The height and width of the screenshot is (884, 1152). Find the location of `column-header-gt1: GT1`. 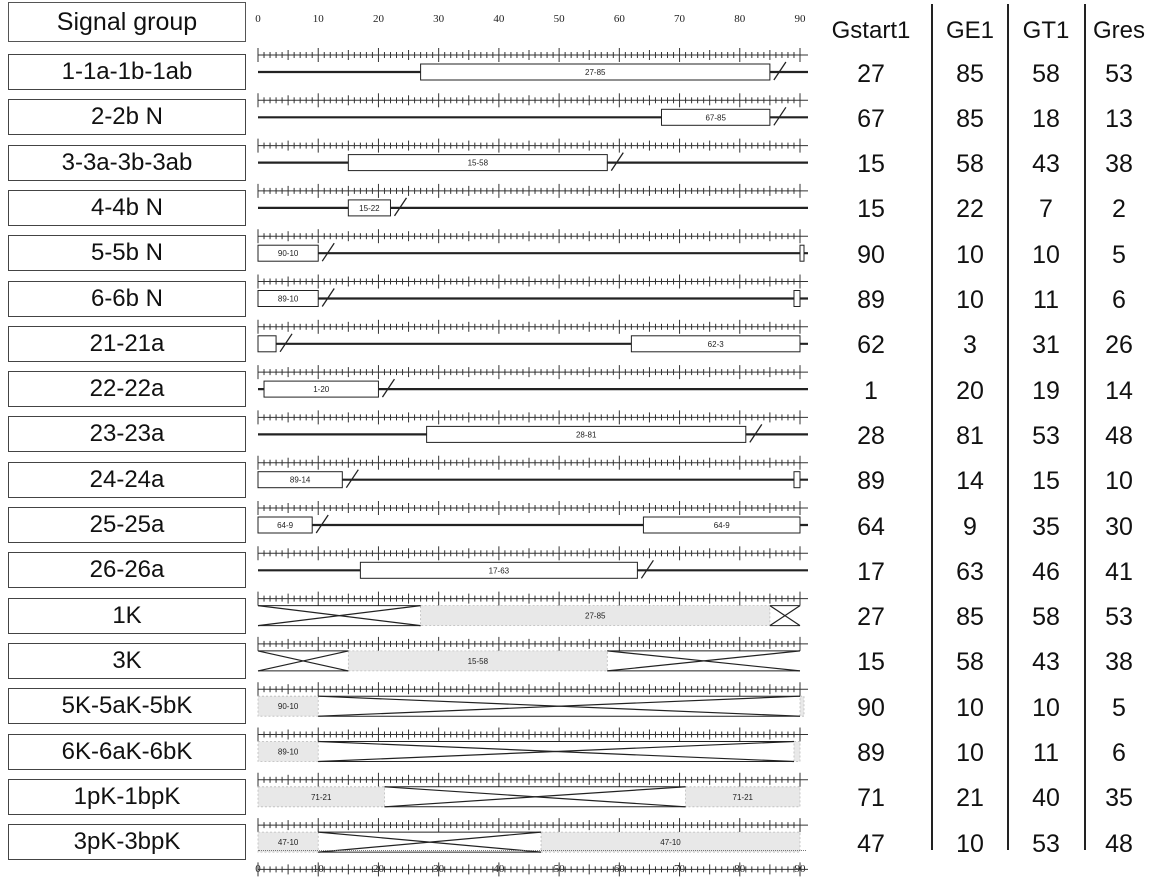

column-header-gt1: GT1 is located at coordinates (1046, 30).